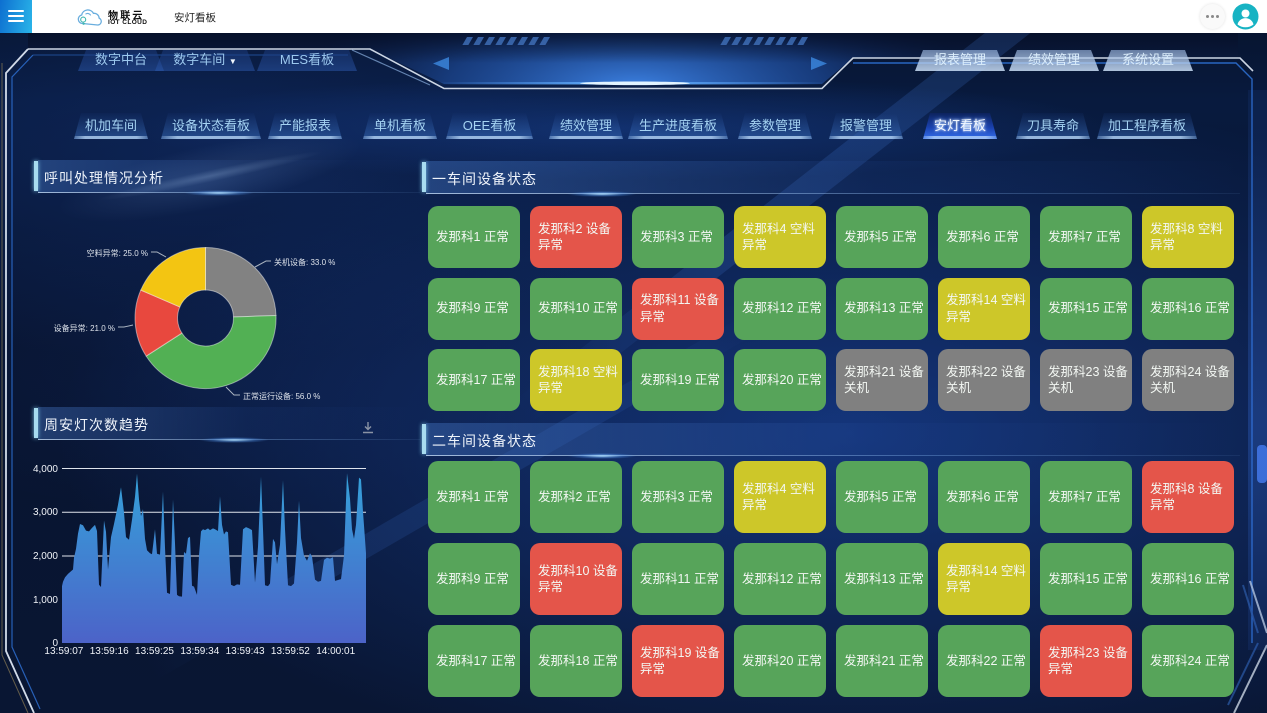 This screenshot has height=713, width=1267. Describe the element at coordinates (84, 328) in the screenshot. I see `svg-text: 设备异常: 21.0 %` at that location.